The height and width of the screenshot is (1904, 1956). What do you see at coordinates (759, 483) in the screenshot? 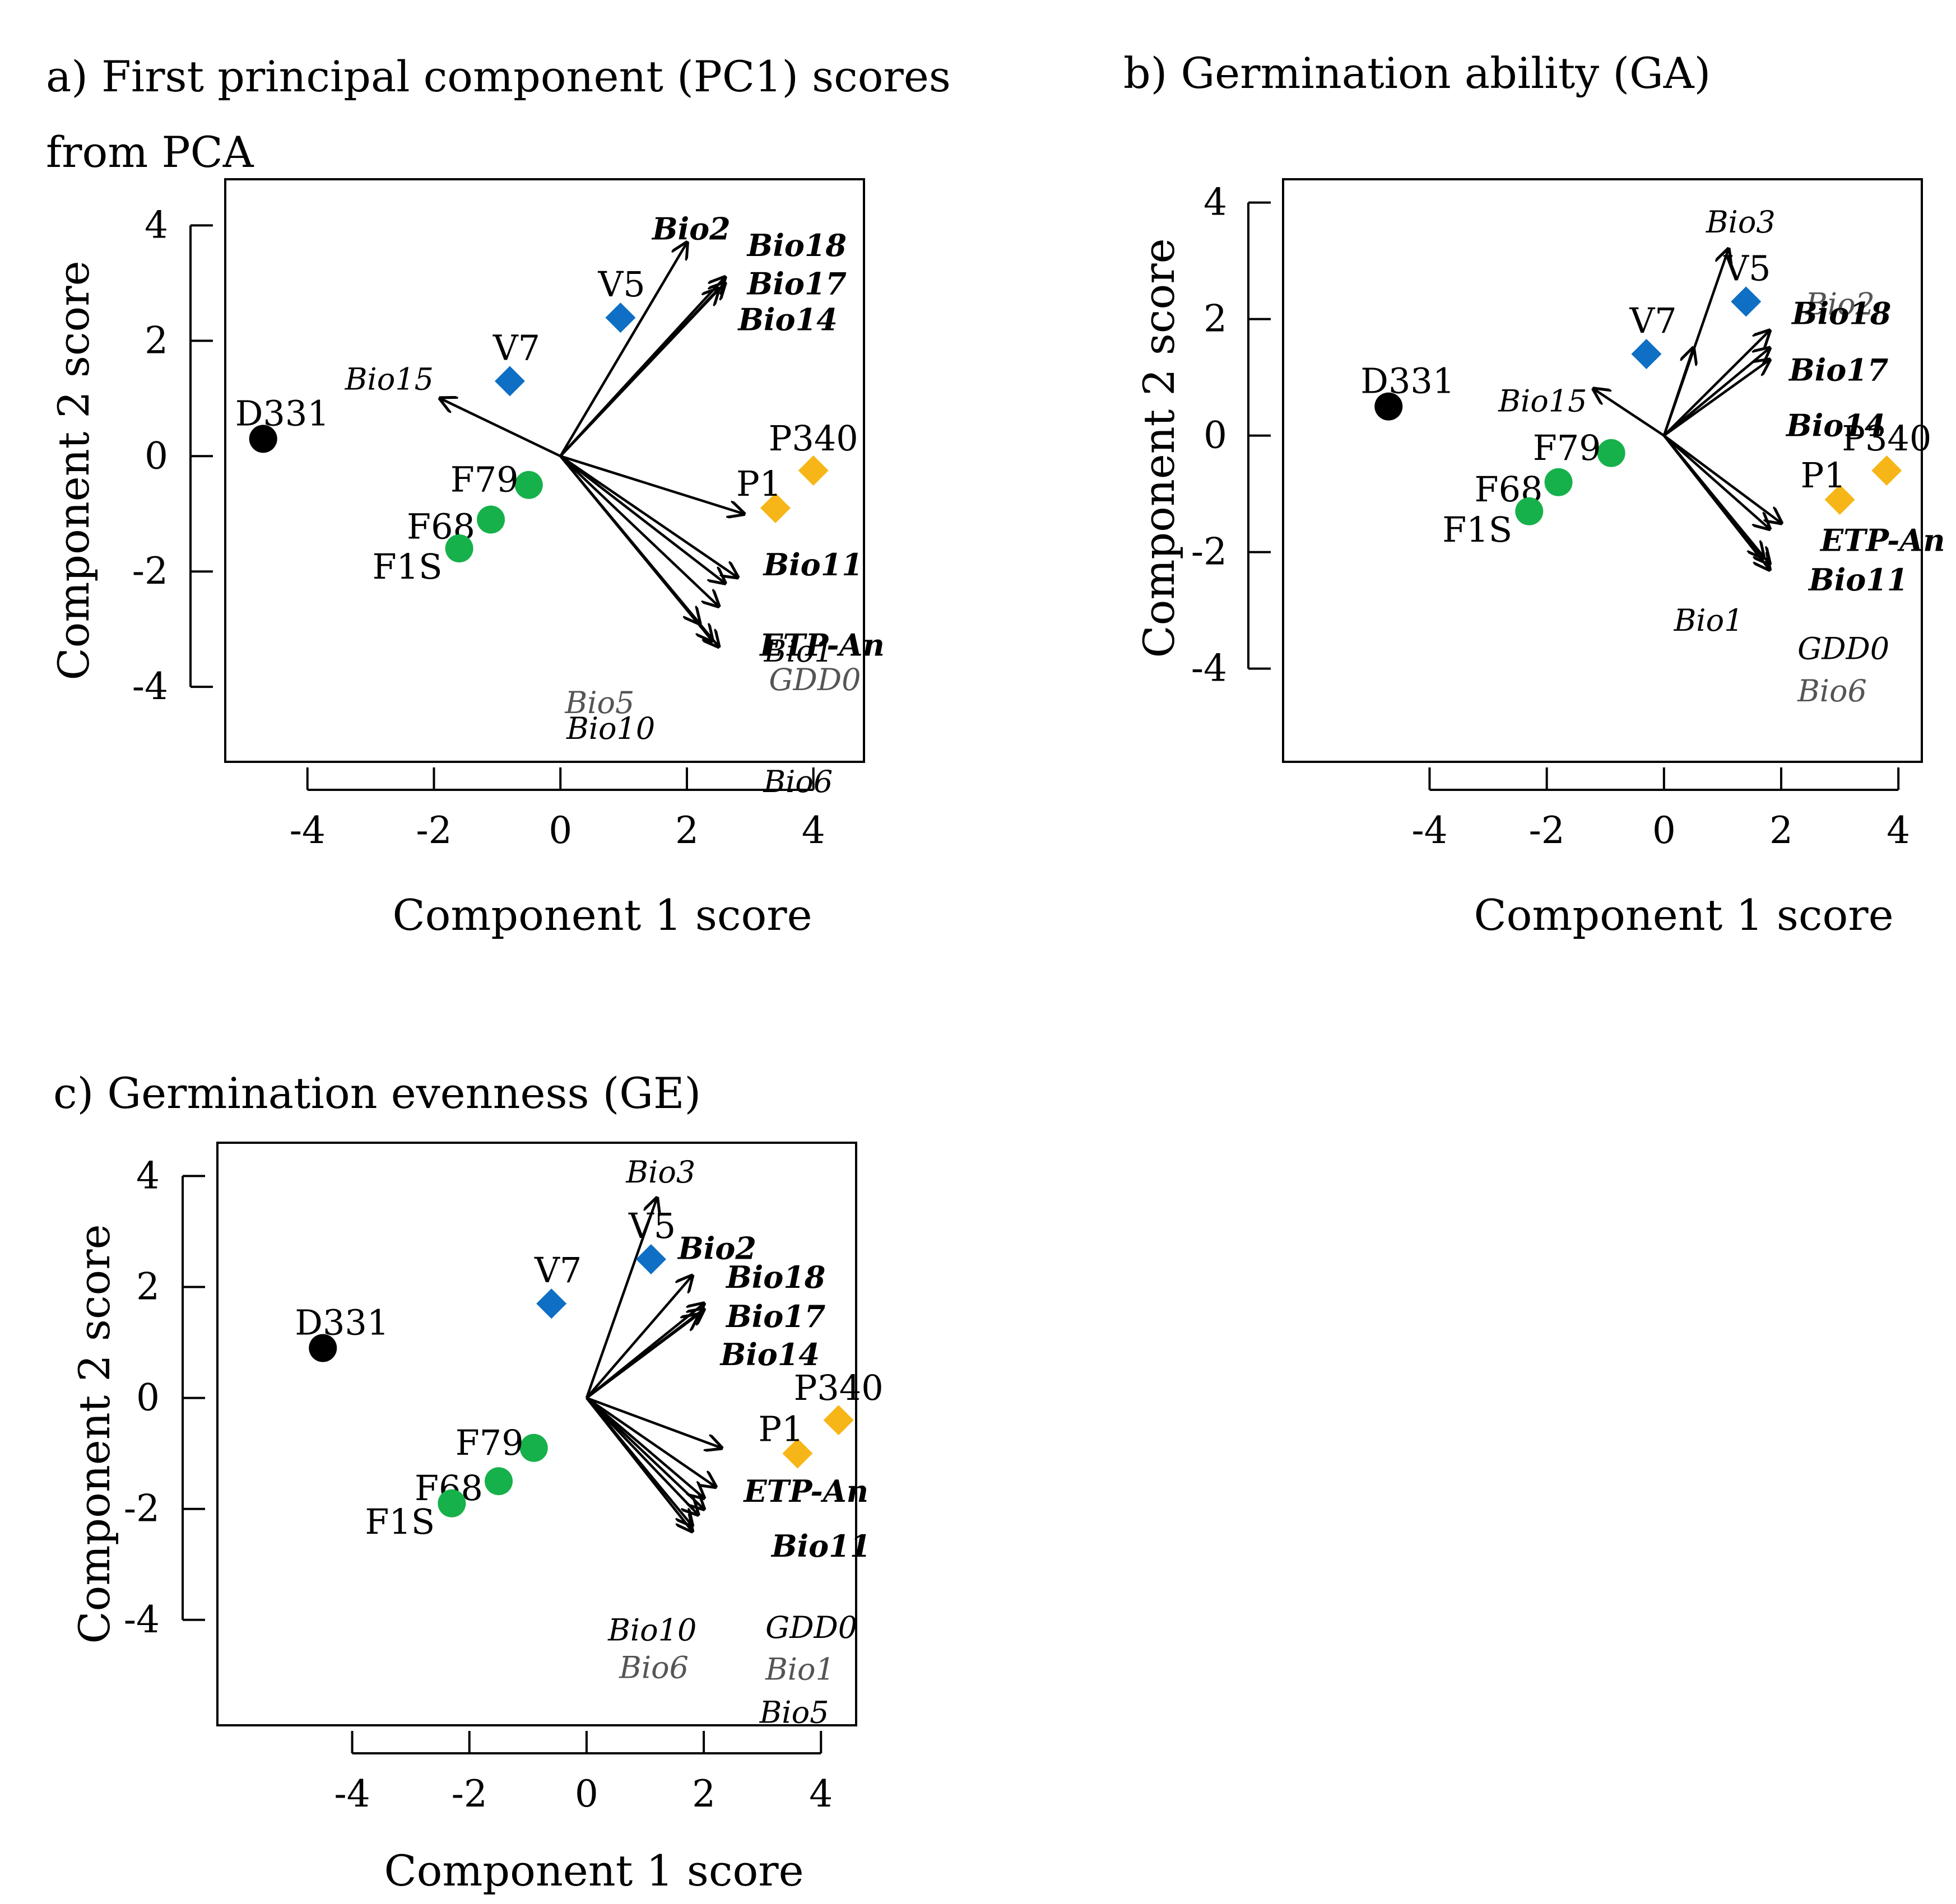
I see `point-label-p1: P1` at bounding box center [759, 483].